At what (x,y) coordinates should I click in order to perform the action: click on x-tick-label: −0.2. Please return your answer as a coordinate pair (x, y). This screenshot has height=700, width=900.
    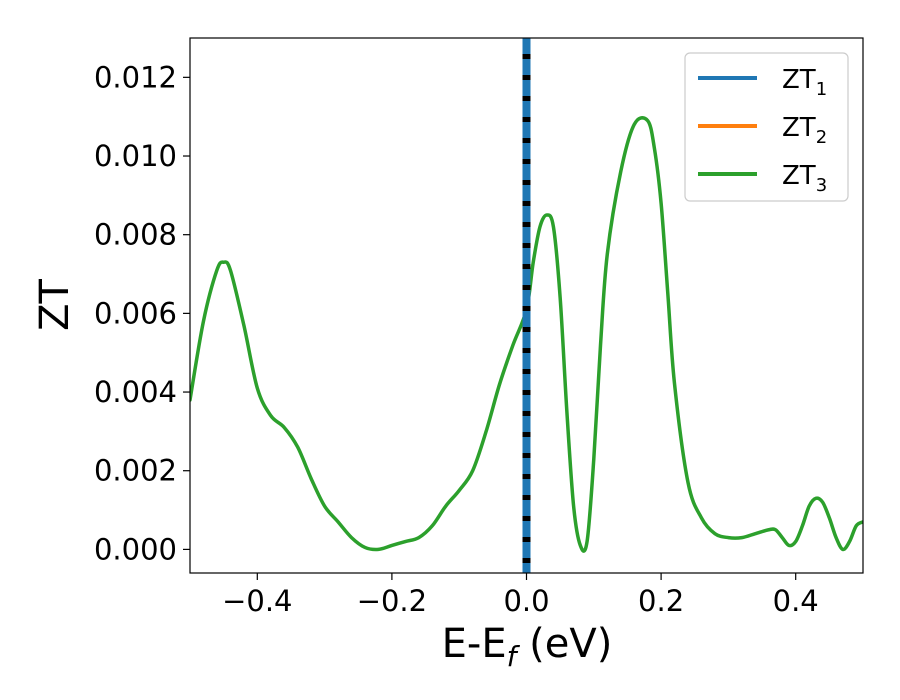
    Looking at the image, I should click on (392, 601).